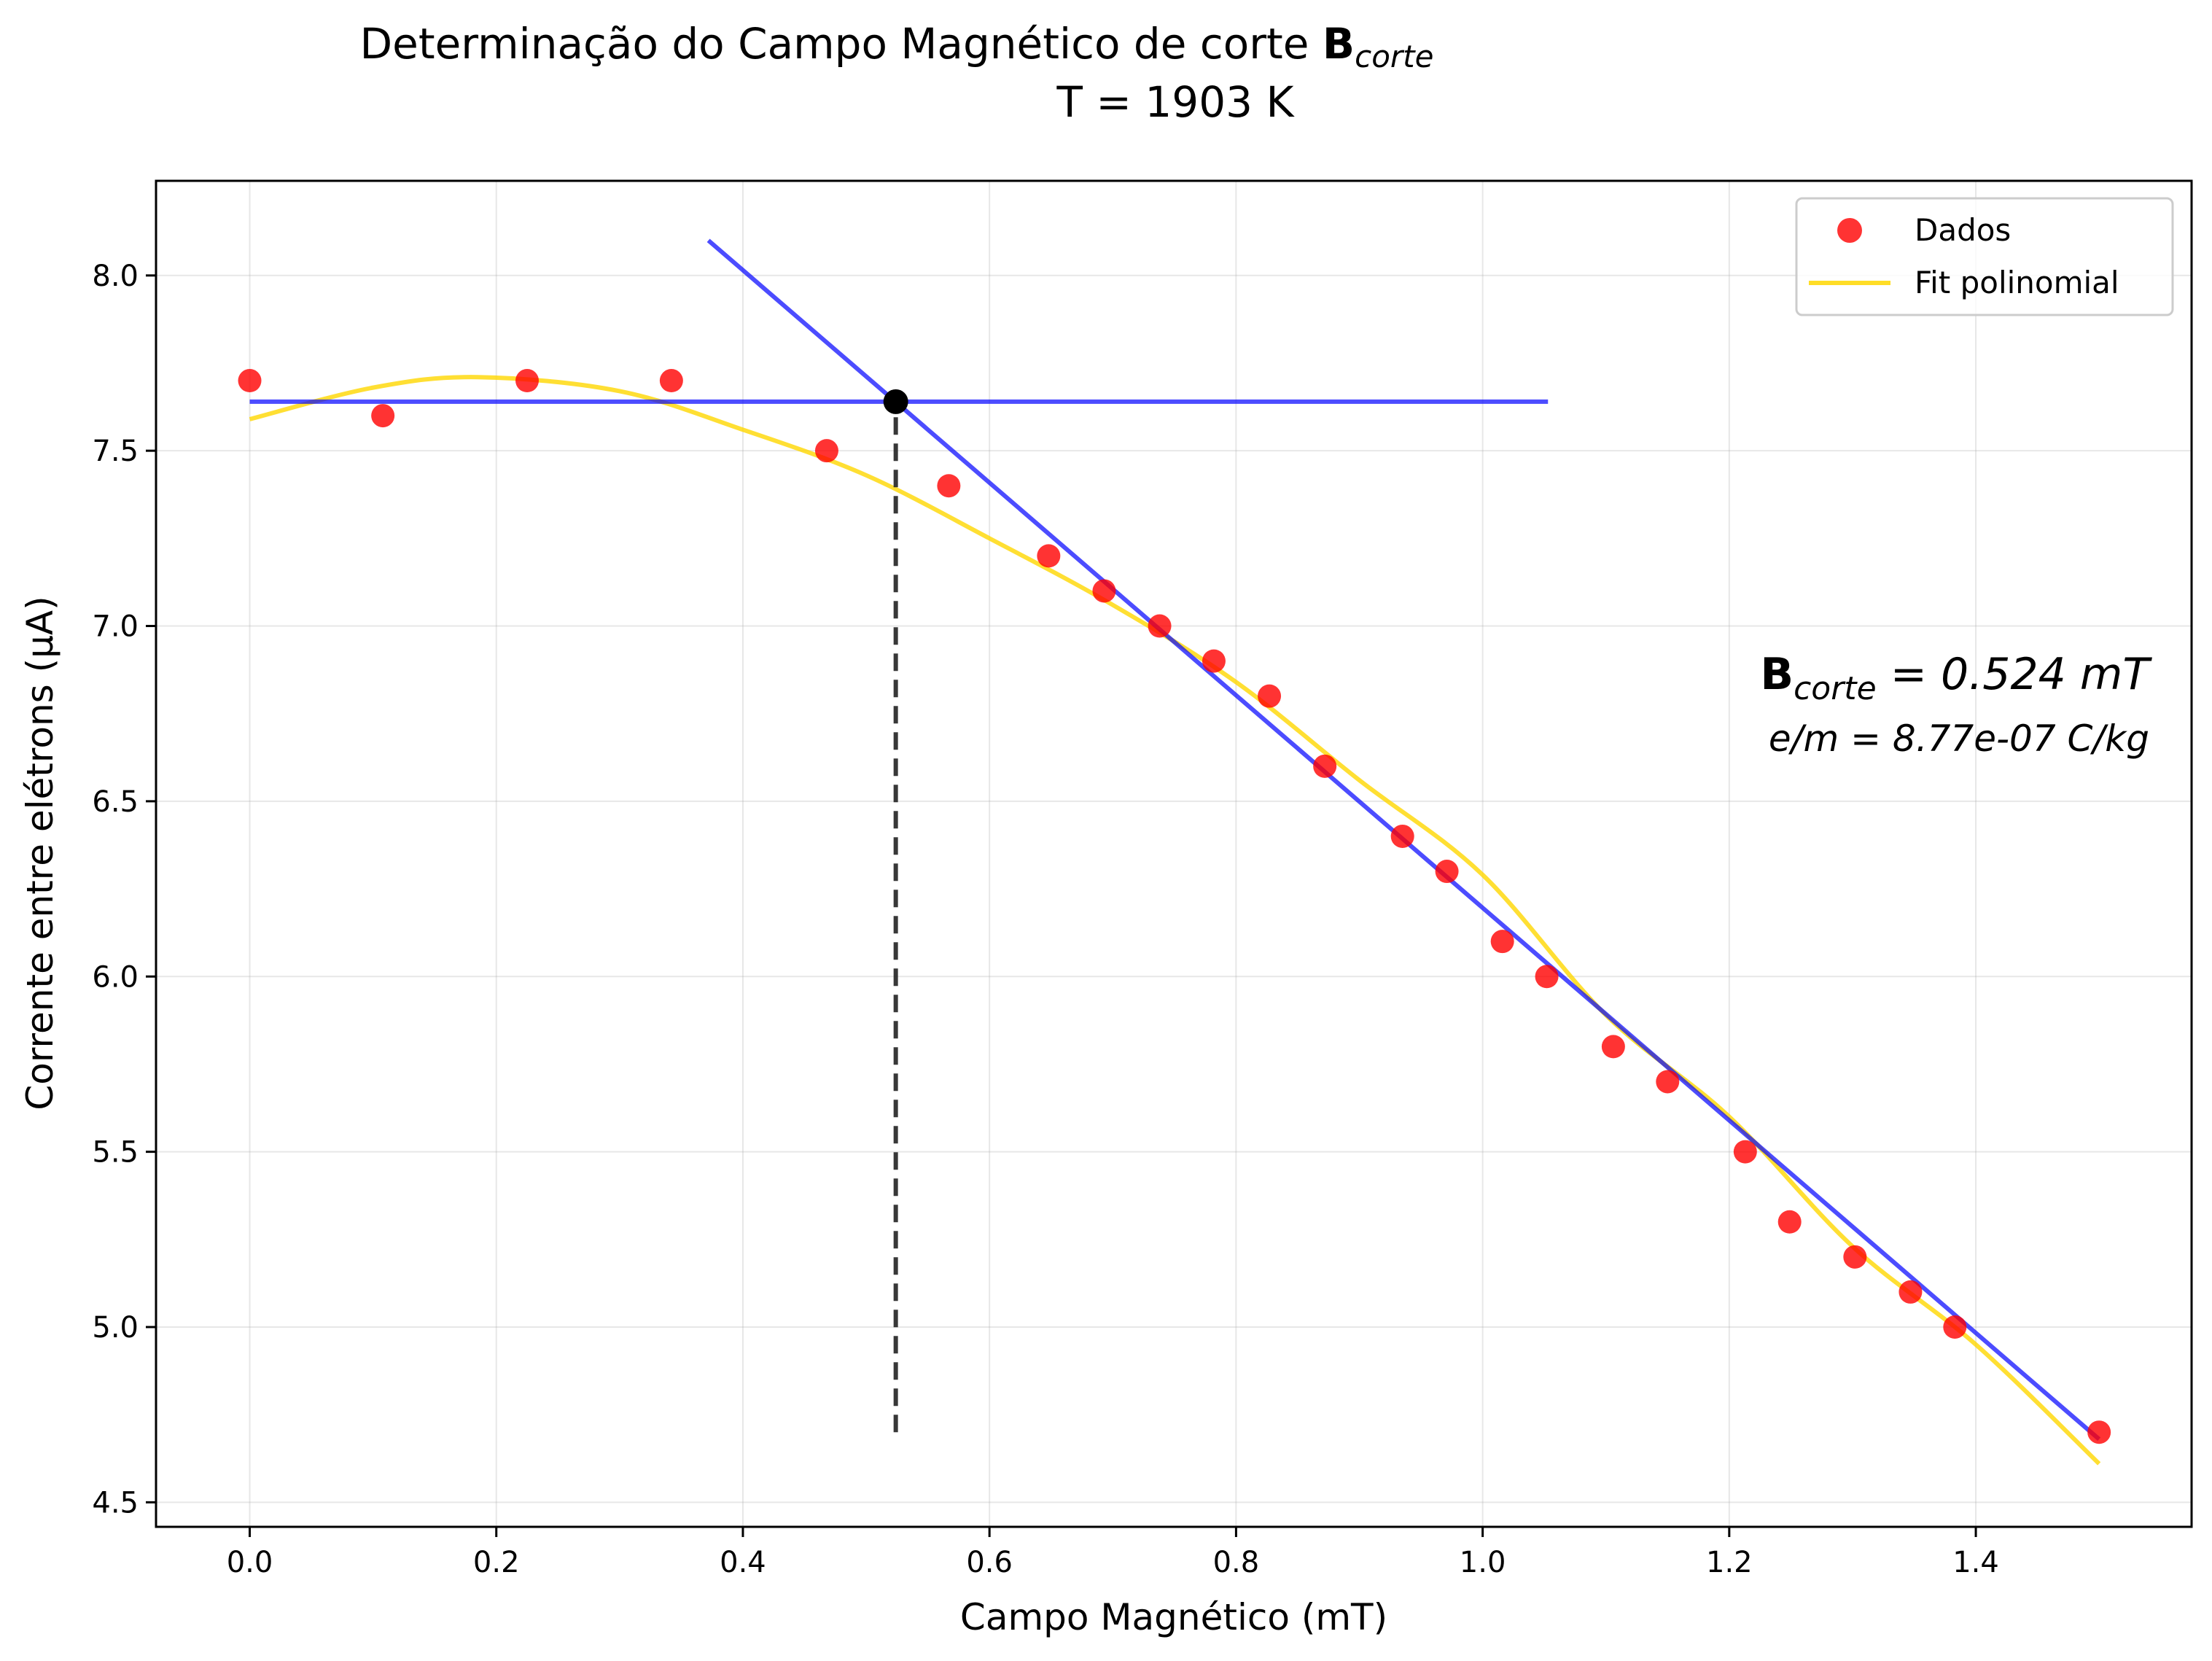  What do you see at coordinates (115, 1328) in the screenshot?
I see `y-tick-label: 5.0` at bounding box center [115, 1328].